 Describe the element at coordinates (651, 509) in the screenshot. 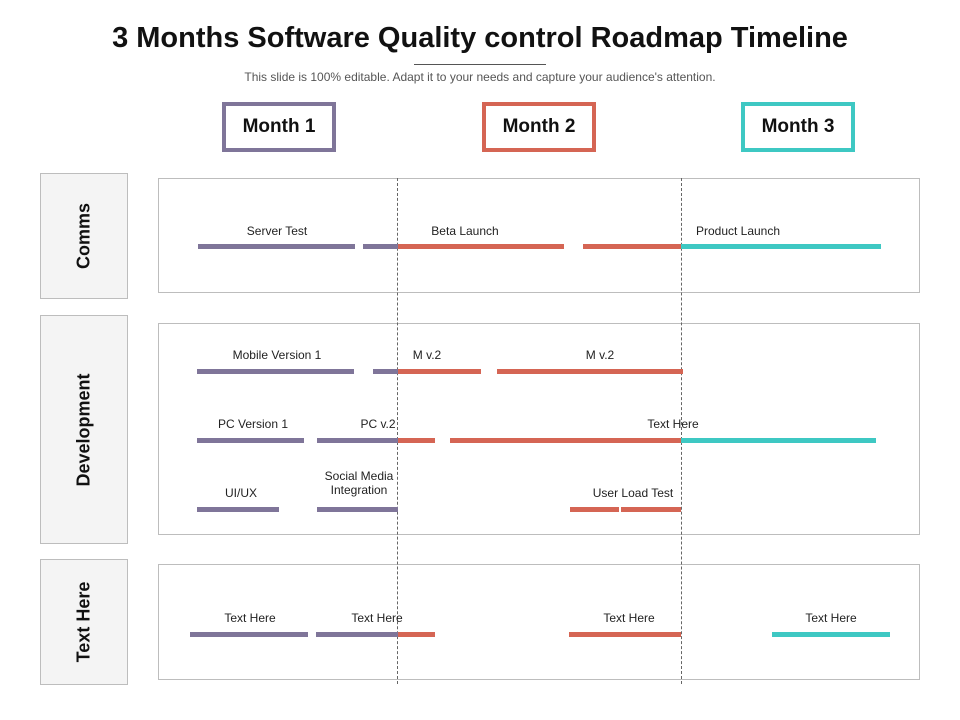

I see `bar-user-load-test-b` at that location.